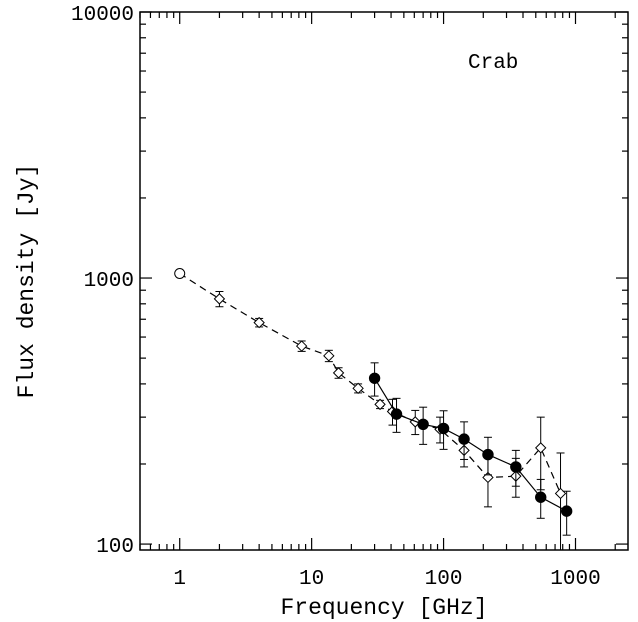  What do you see at coordinates (109, 281) in the screenshot?
I see `y-tick-label: 1000` at bounding box center [109, 281].